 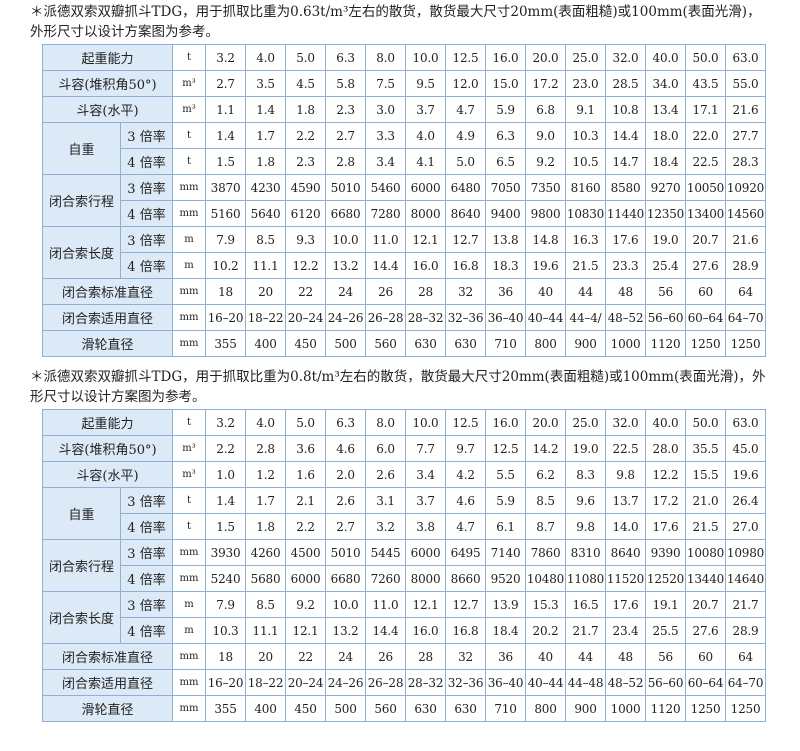 What do you see at coordinates (466, 291) in the screenshot?
I see `value-cell: 32` at bounding box center [466, 291].